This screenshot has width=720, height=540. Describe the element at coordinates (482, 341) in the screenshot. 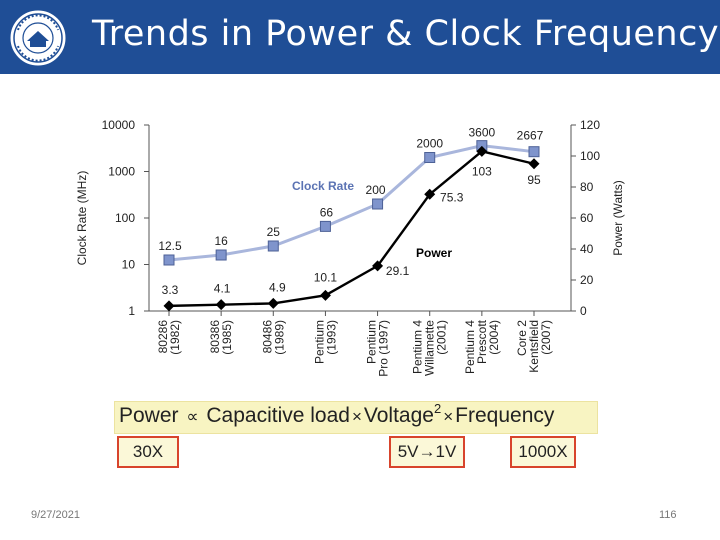

I see `x-axis-category-label: Prescott` at that location.